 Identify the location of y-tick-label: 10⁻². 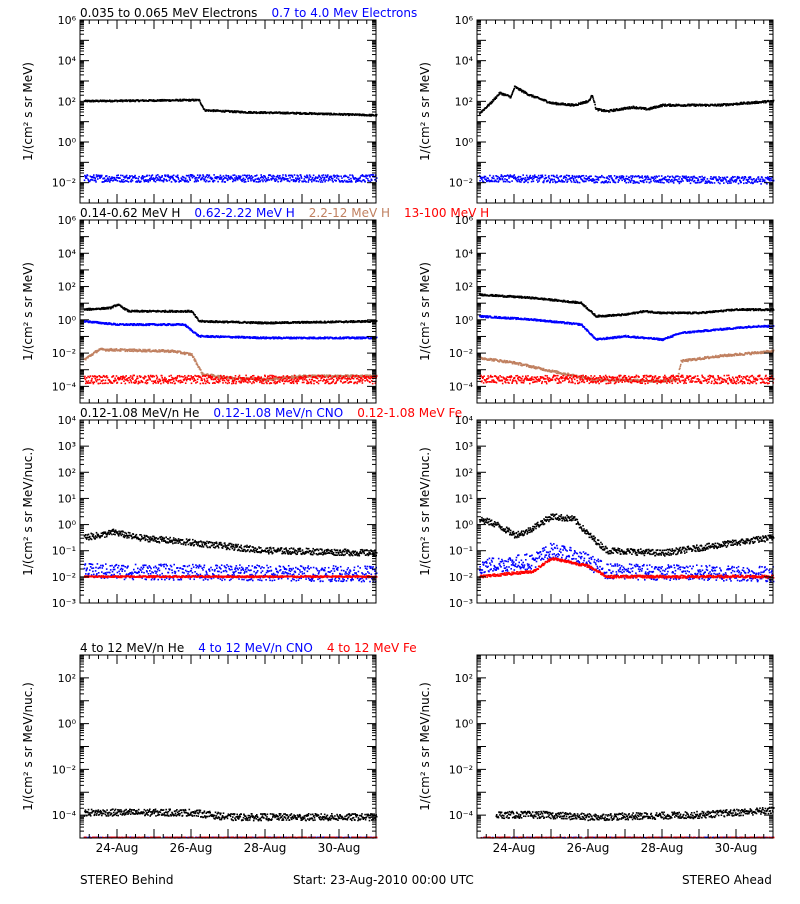
(64, 183).